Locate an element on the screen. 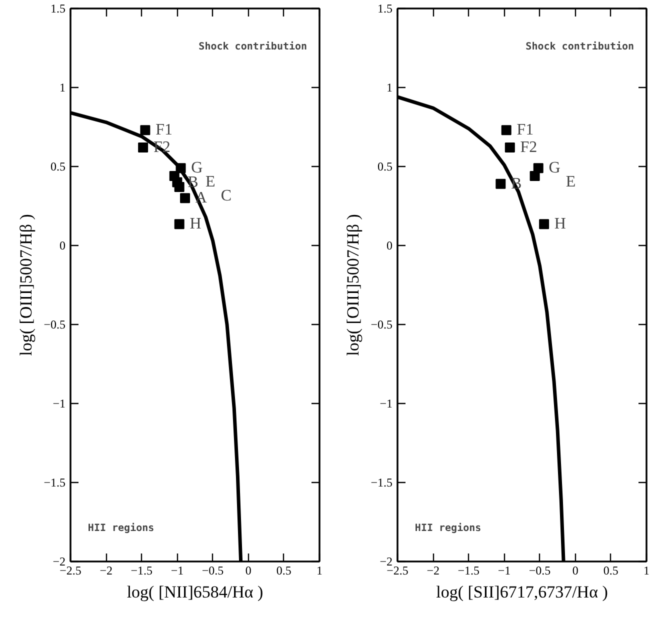  x-axis-title: log( [NII]6584/Hα ) is located at coordinates (195, 592).